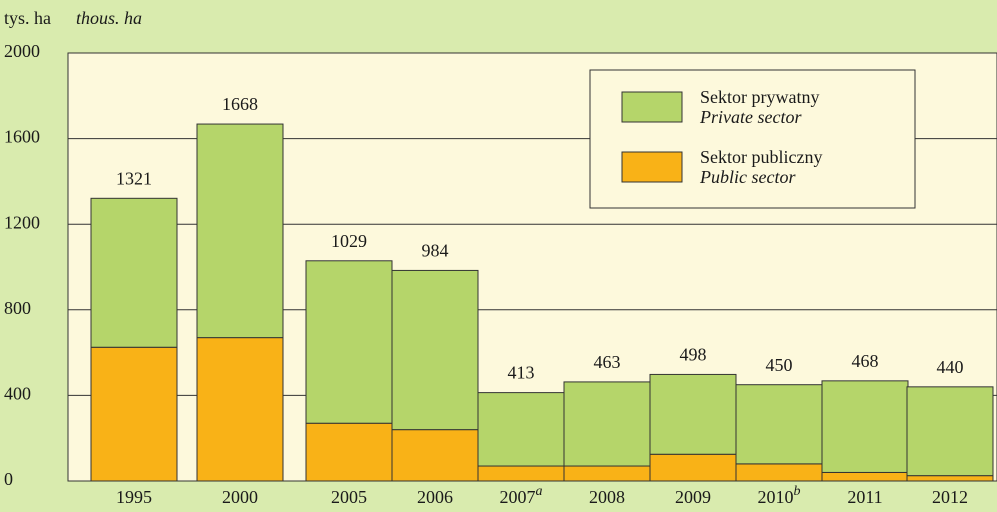  What do you see at coordinates (779, 365) in the screenshot?
I see `total-label: 450` at bounding box center [779, 365].